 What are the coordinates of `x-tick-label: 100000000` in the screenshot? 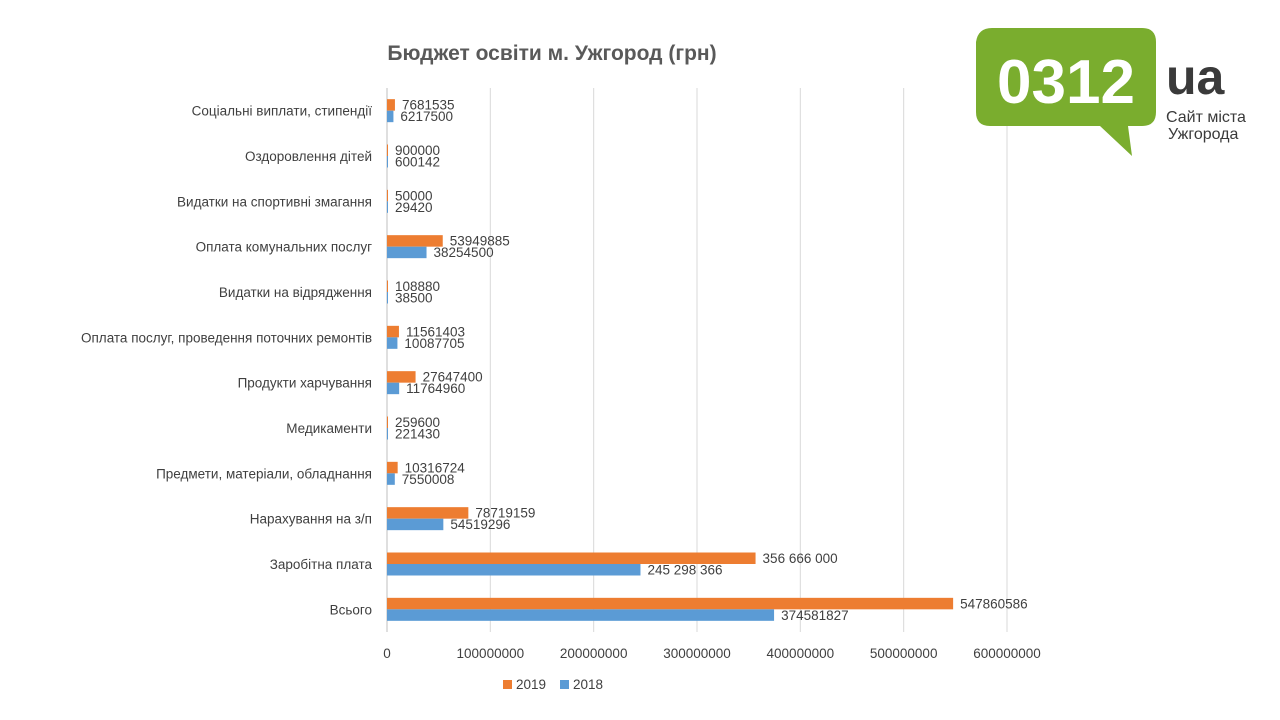 It's located at (491, 653).